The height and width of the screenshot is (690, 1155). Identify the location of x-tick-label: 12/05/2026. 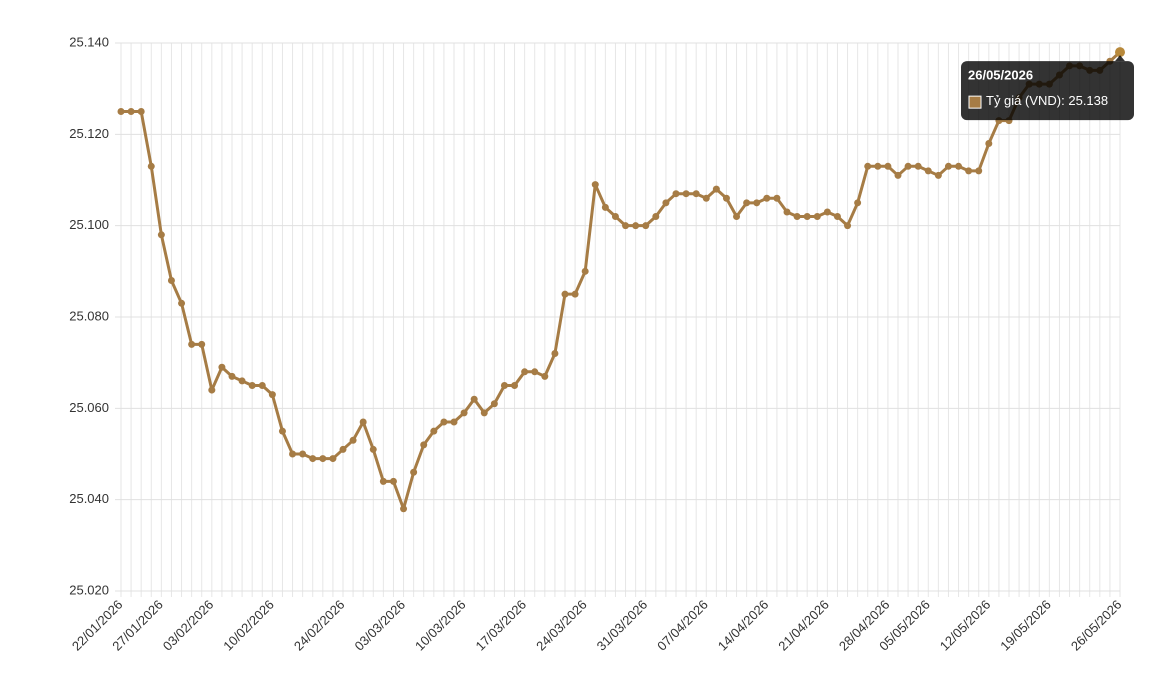
(965, 625).